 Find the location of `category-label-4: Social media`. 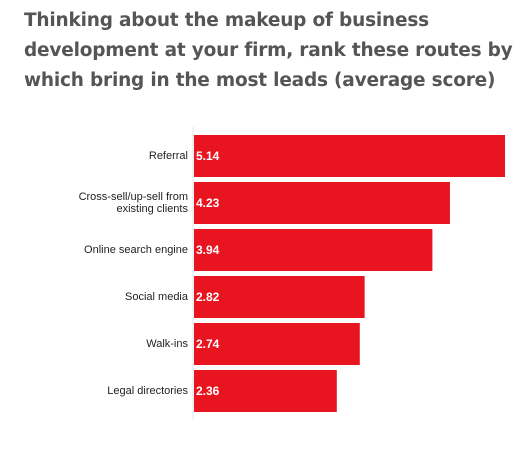

category-label-4: Social media is located at coordinates (157, 297).